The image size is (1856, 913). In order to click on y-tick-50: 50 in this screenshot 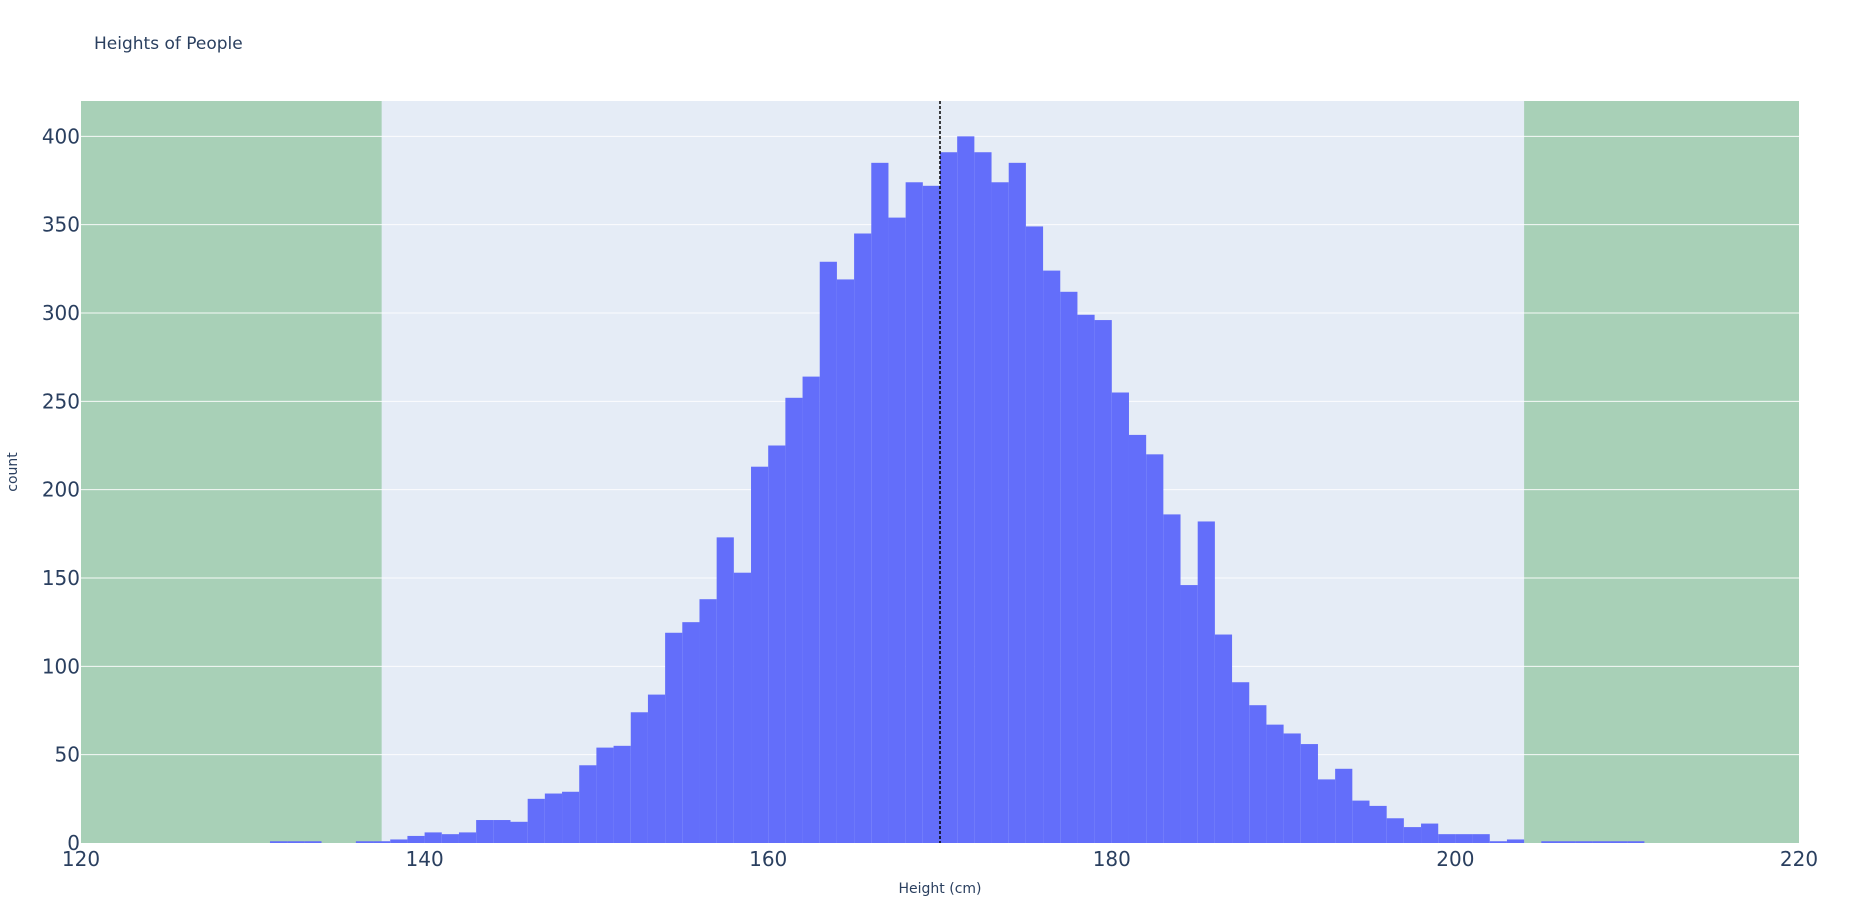, I will do `click(67, 755)`.